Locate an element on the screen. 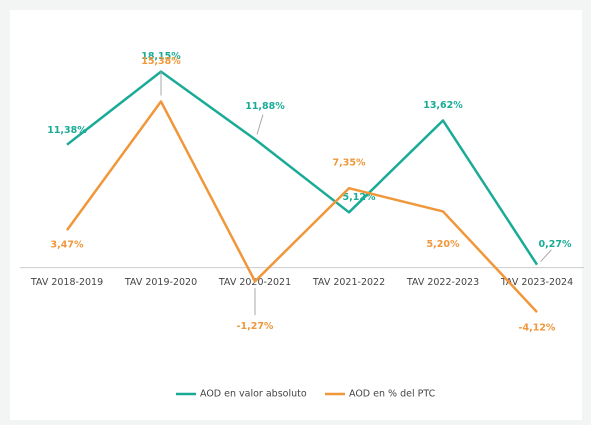 The height and width of the screenshot is (425, 591). data-label: 13,62% is located at coordinates (443, 105).